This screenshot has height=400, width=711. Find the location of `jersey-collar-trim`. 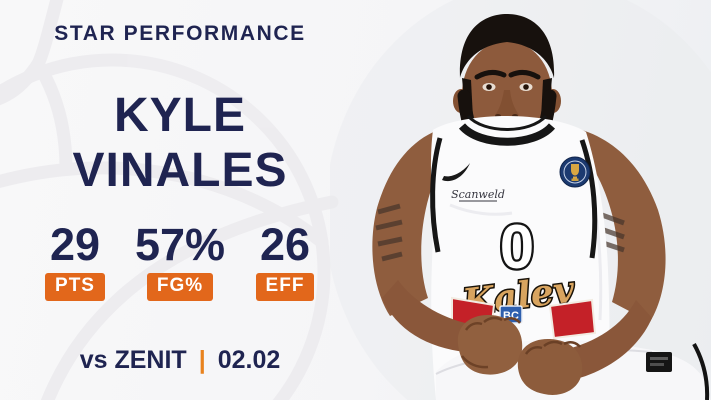

jersey-collar-trim is located at coordinates (507, 134).